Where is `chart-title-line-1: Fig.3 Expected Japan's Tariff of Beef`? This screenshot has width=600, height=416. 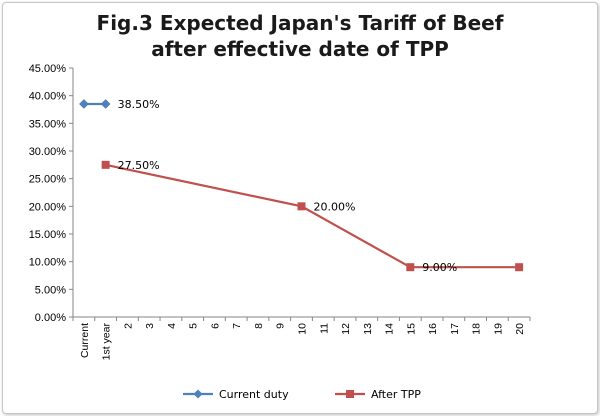 chart-title-line-1: Fig.3 Expected Japan's Tariff of Beef is located at coordinates (300, 23).